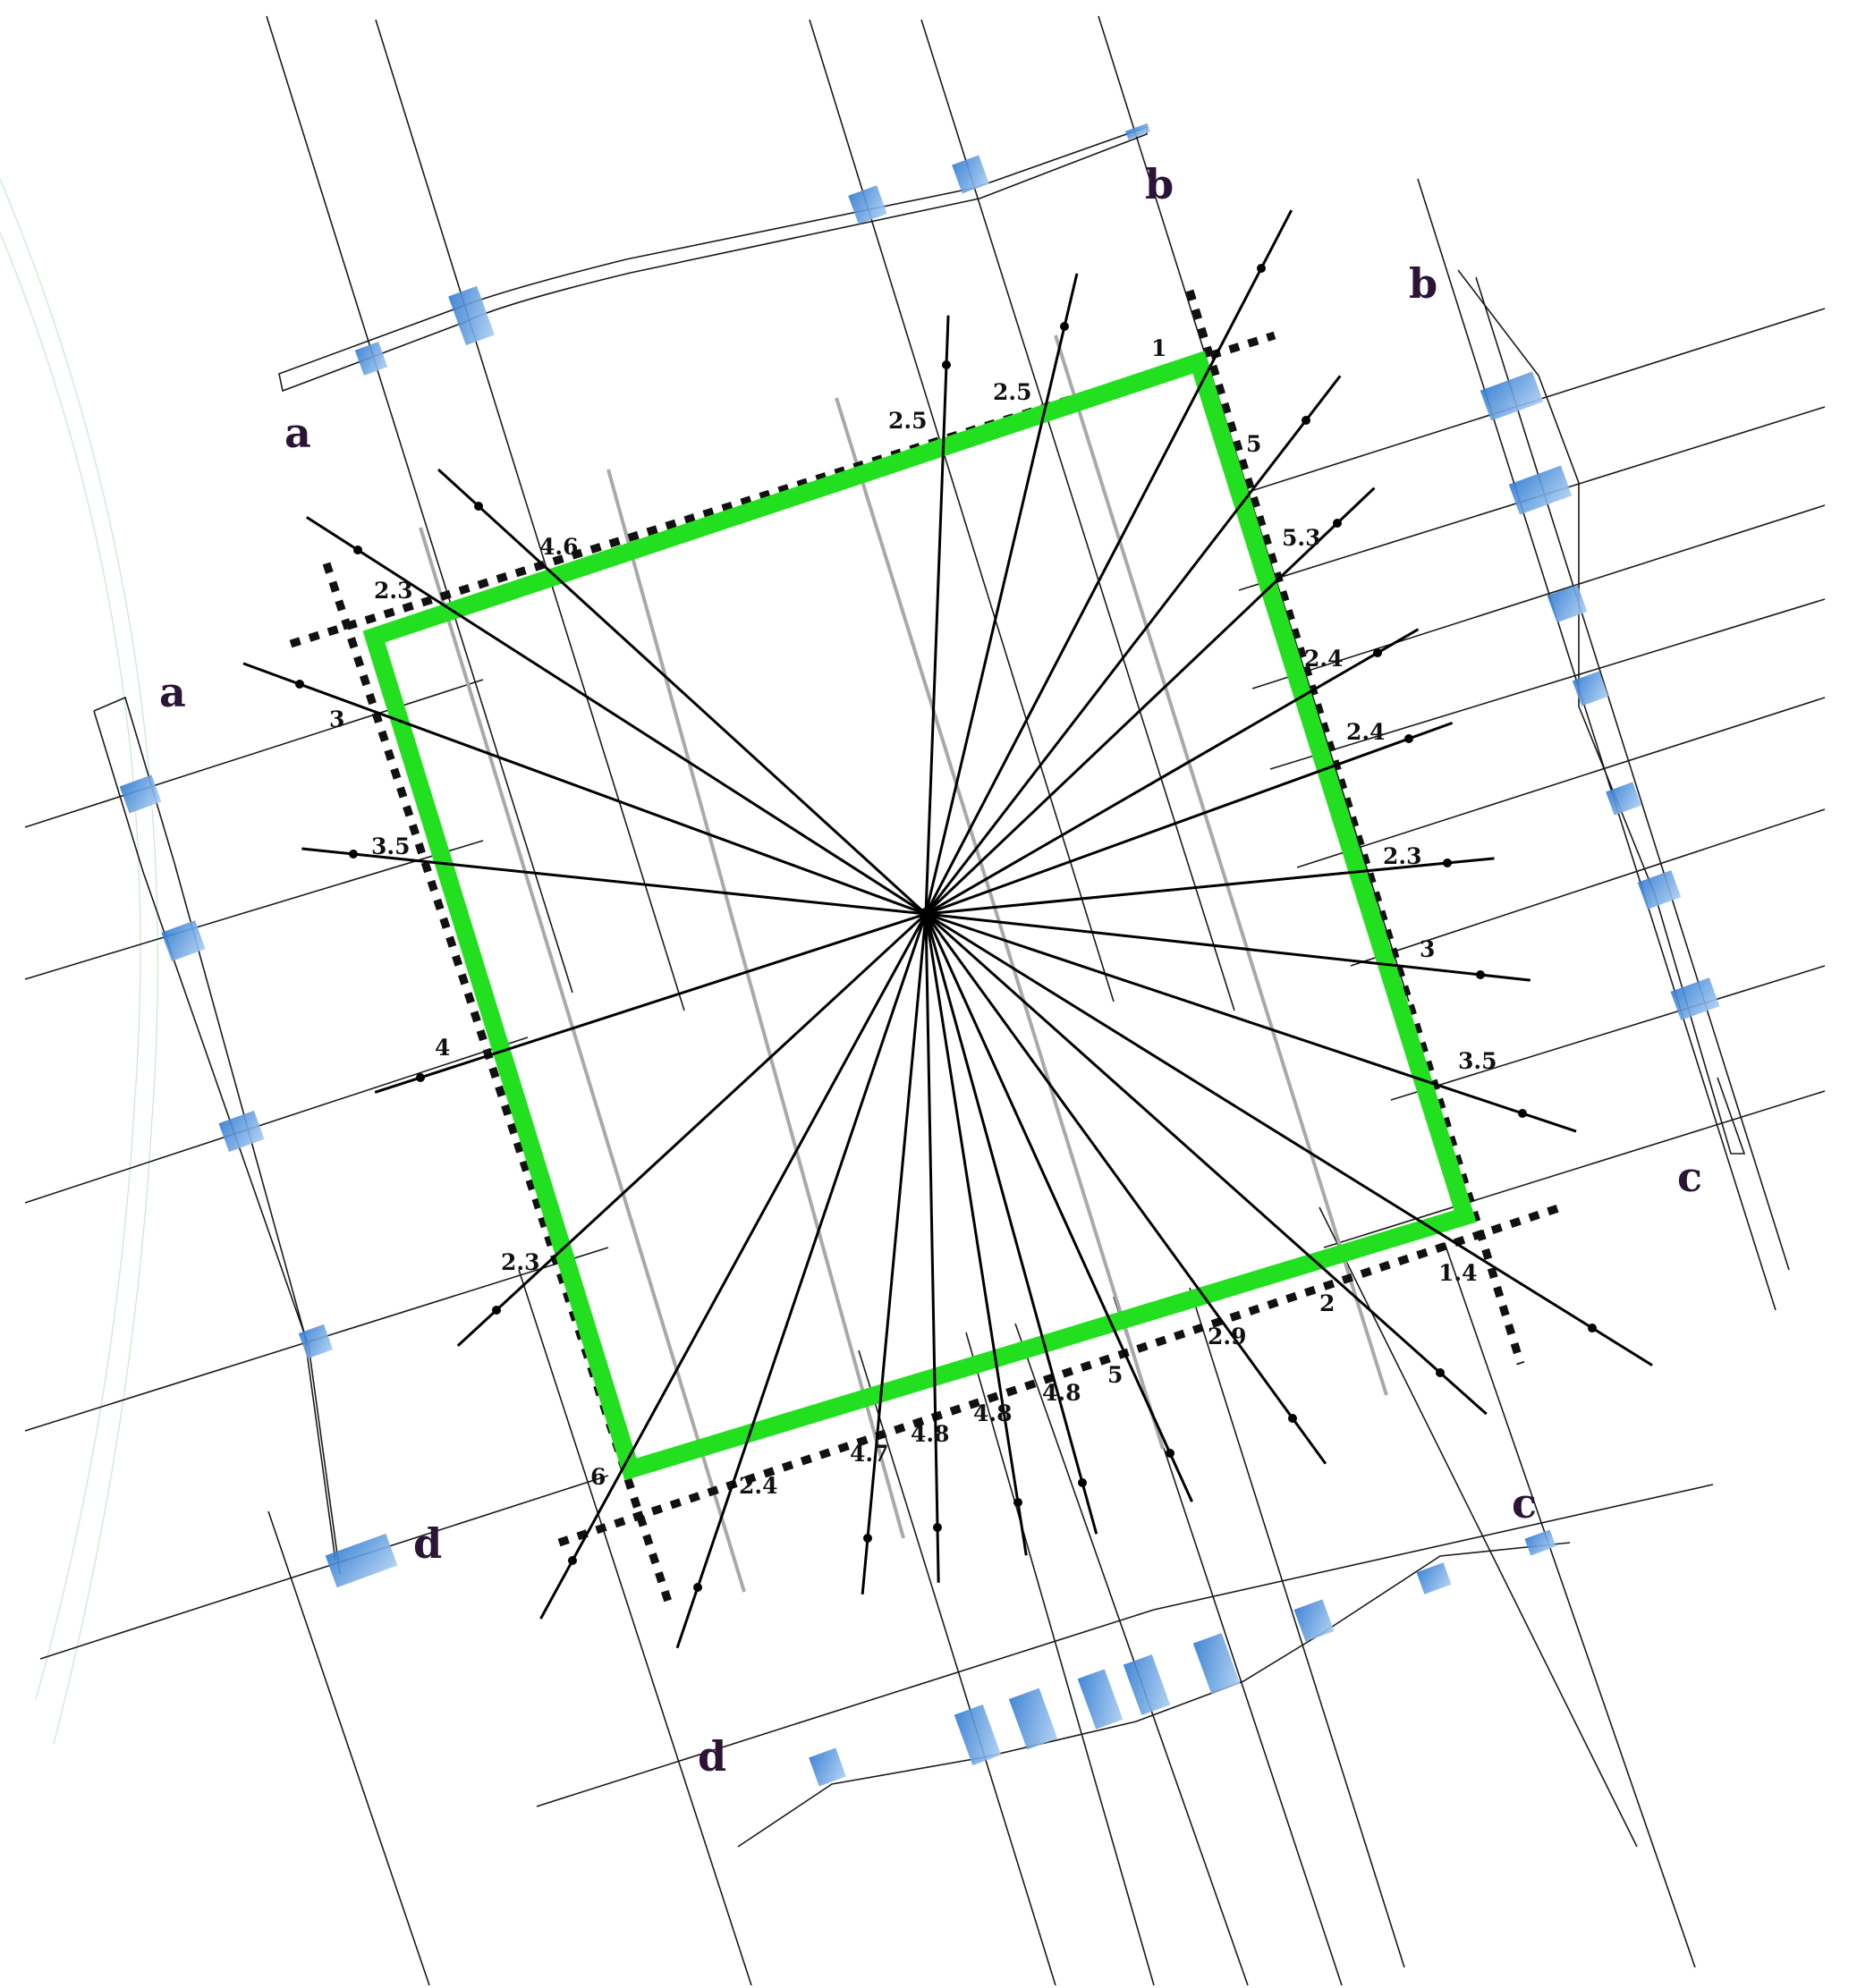 The height and width of the screenshot is (1988, 1874). What do you see at coordinates (297, 433) in the screenshot?
I see `corner-label-a-top: a` at bounding box center [297, 433].